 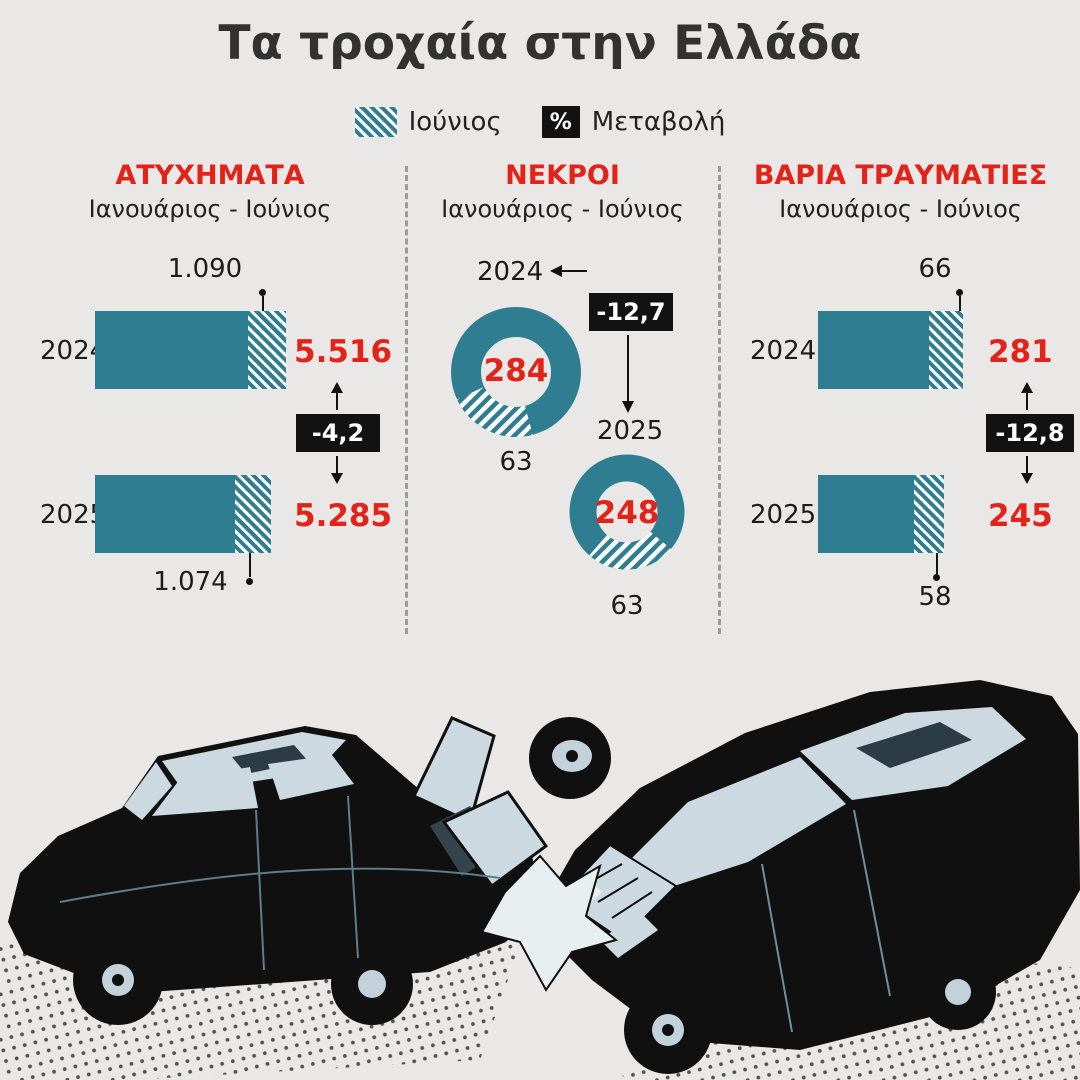 What do you see at coordinates (406, 400) in the screenshot?
I see `separator-left` at bounding box center [406, 400].